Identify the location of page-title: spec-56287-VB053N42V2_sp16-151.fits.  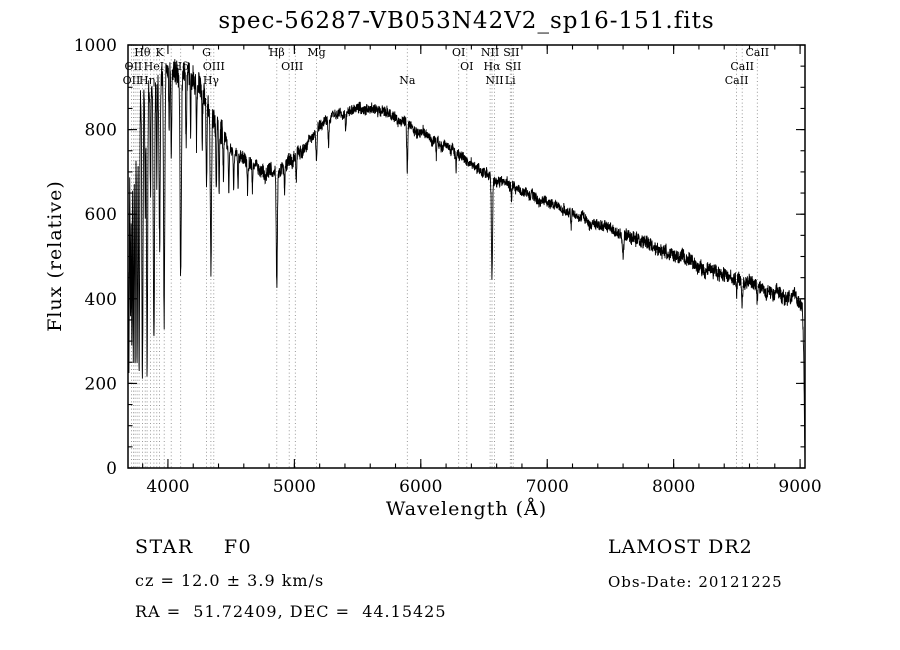
(466, 21).